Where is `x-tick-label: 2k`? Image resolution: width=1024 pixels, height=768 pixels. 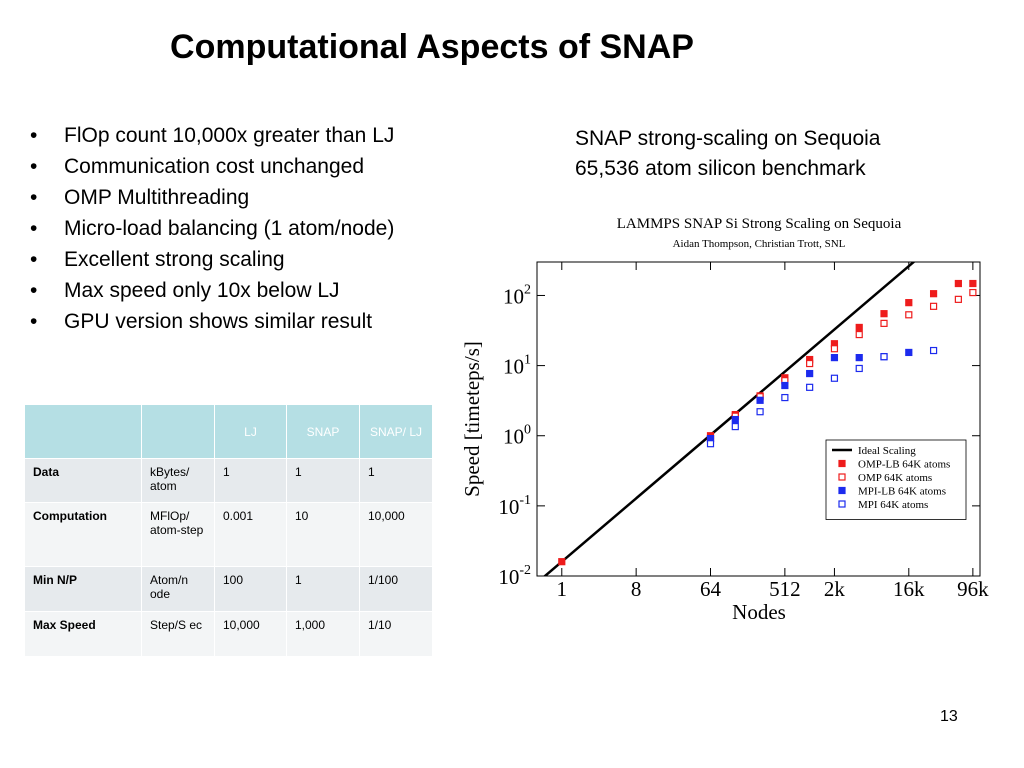
x-tick-label: 2k is located at coordinates (835, 589).